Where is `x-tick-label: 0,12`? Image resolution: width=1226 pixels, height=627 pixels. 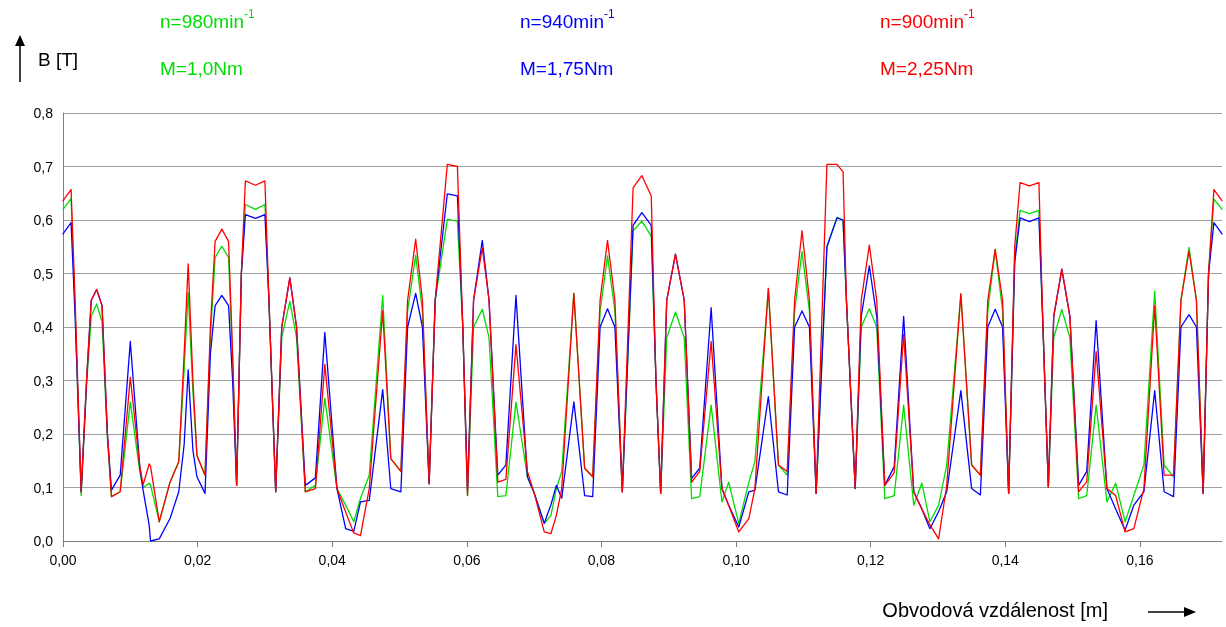
x-tick-label: 0,12 is located at coordinates (871, 560).